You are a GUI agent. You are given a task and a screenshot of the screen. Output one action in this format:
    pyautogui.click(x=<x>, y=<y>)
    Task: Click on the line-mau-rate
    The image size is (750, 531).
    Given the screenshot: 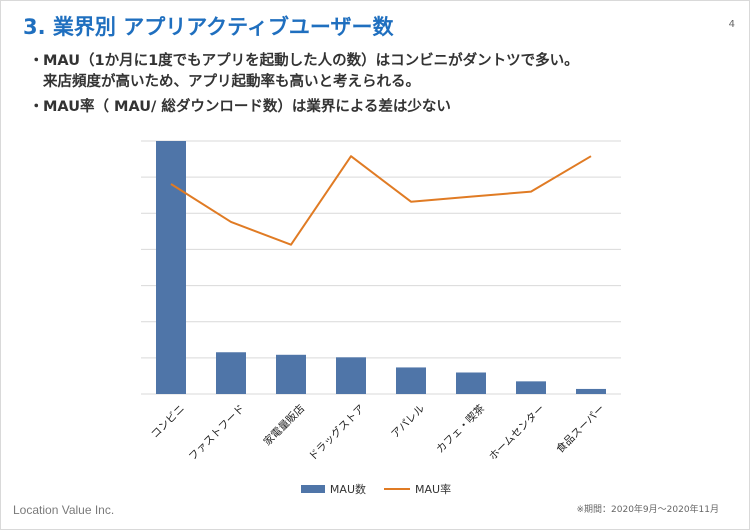 What is the action you would take?
    pyautogui.click(x=381, y=200)
    